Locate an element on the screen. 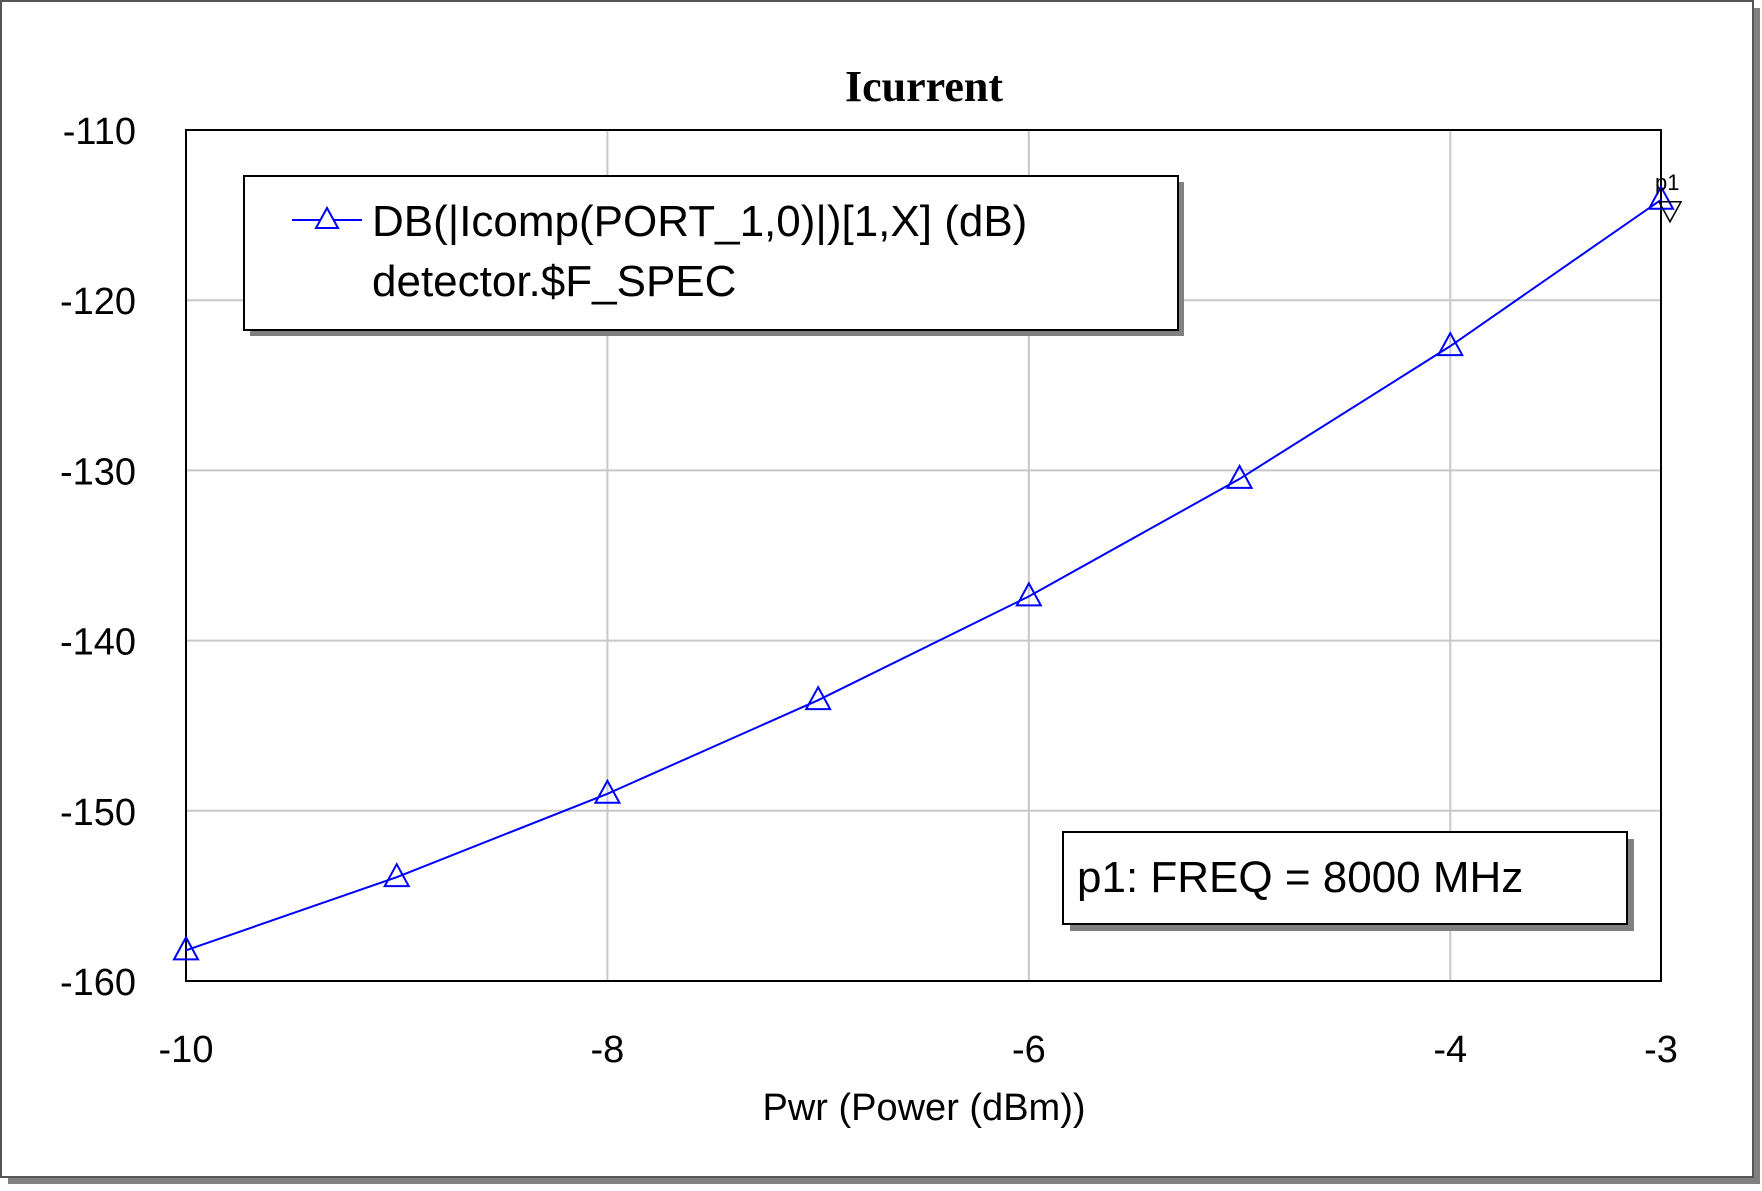 This screenshot has width=1762, height=1191. y-tick-label: -150 is located at coordinates (98, 813).